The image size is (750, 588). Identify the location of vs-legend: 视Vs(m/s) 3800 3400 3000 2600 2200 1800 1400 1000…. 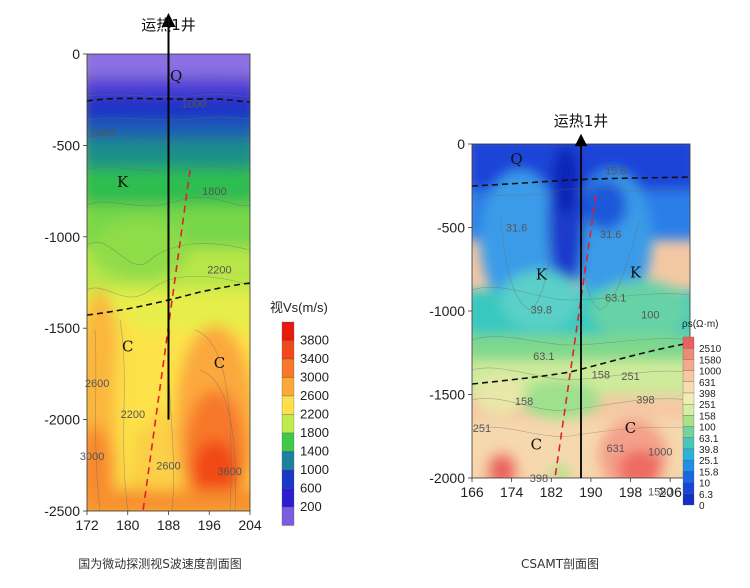
(299, 413).